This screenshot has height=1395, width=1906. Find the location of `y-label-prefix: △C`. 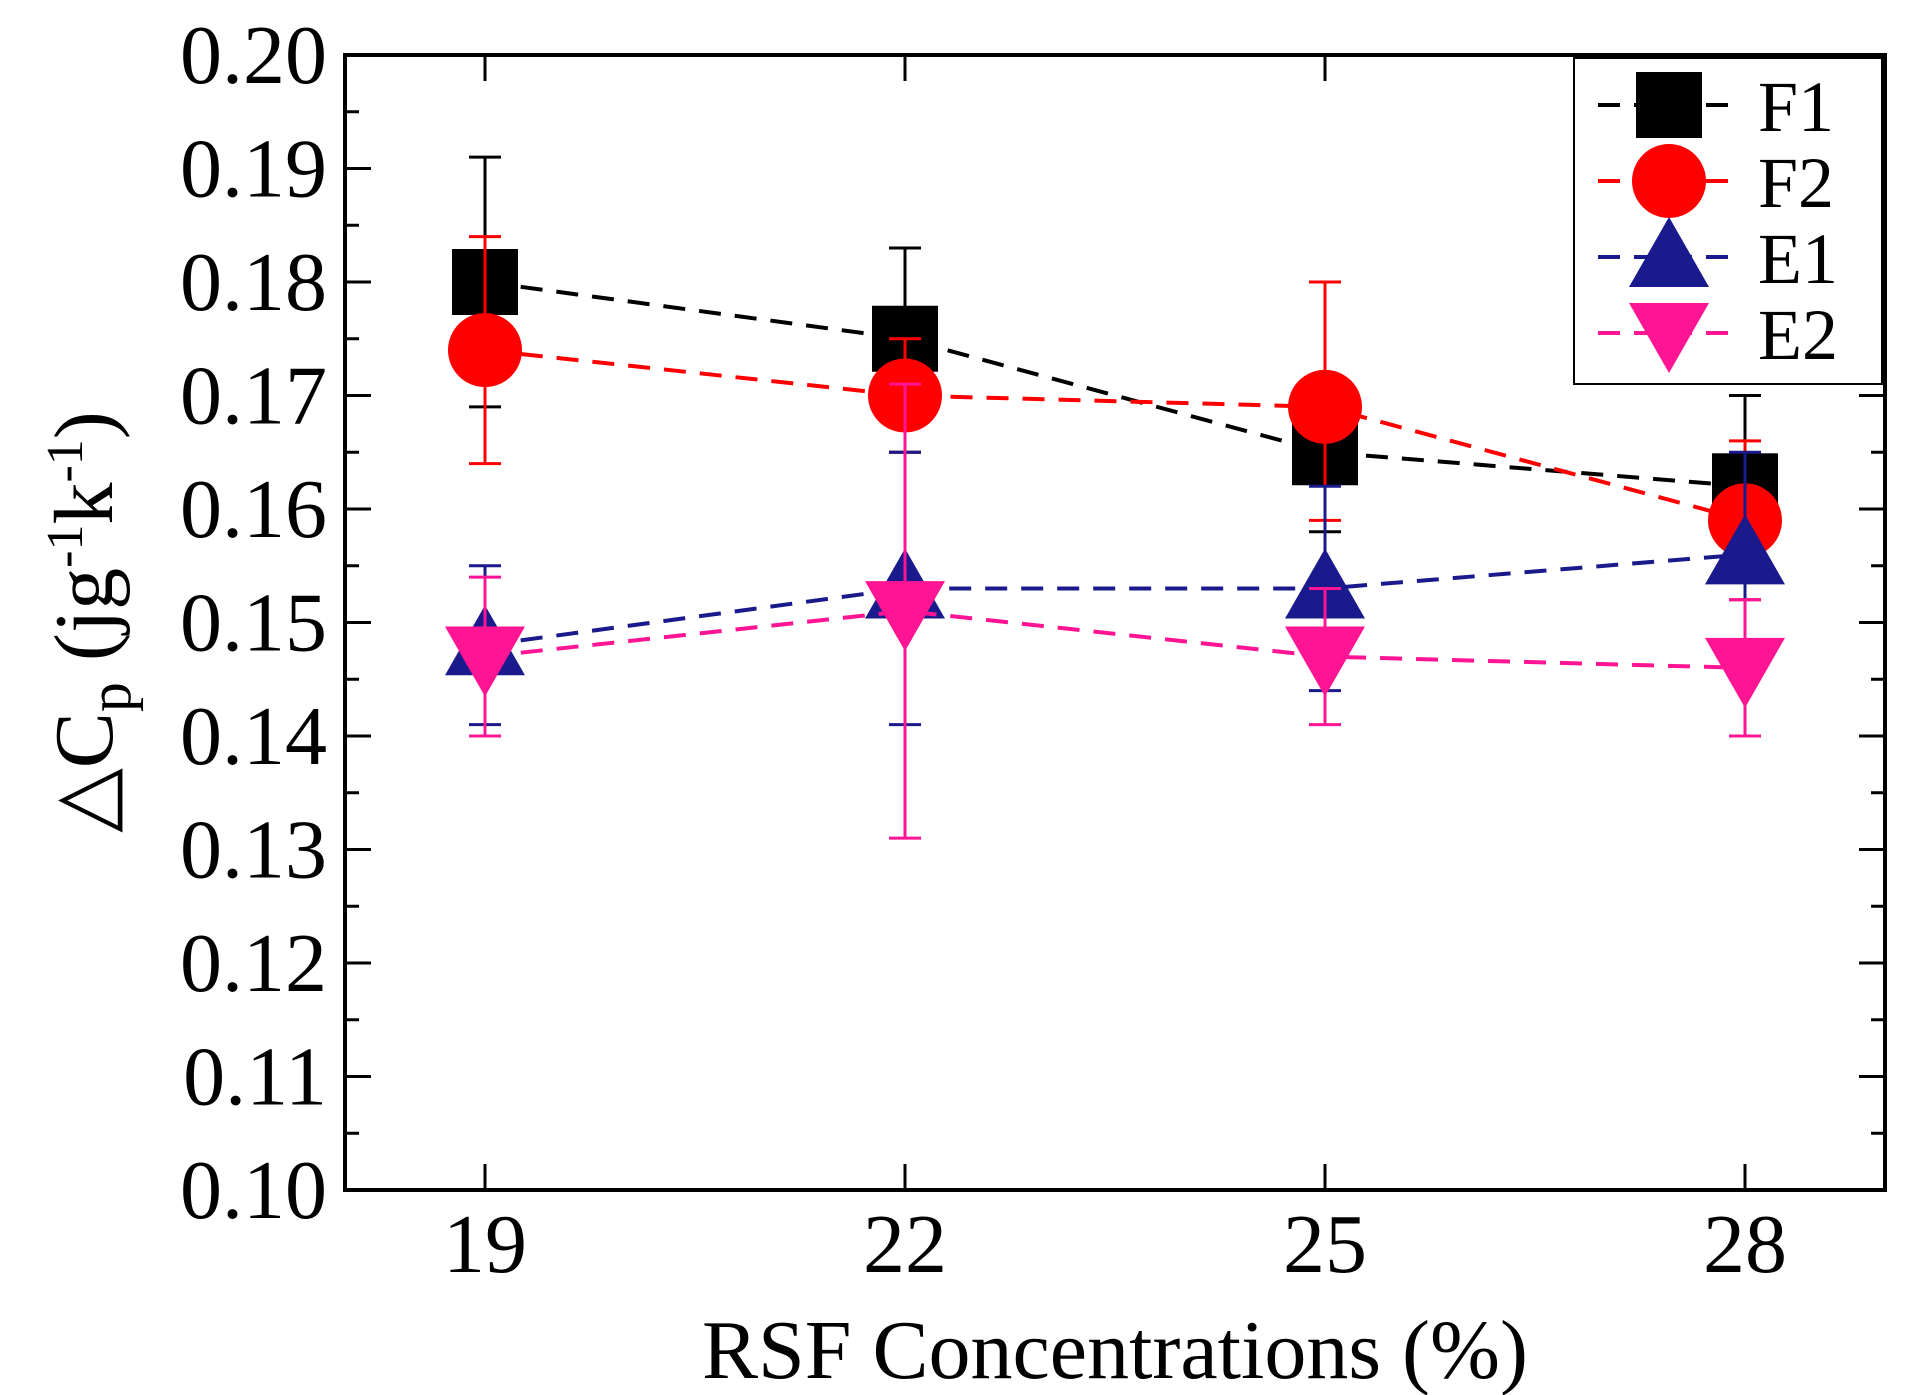

y-label-prefix: △C is located at coordinates (84, 772).